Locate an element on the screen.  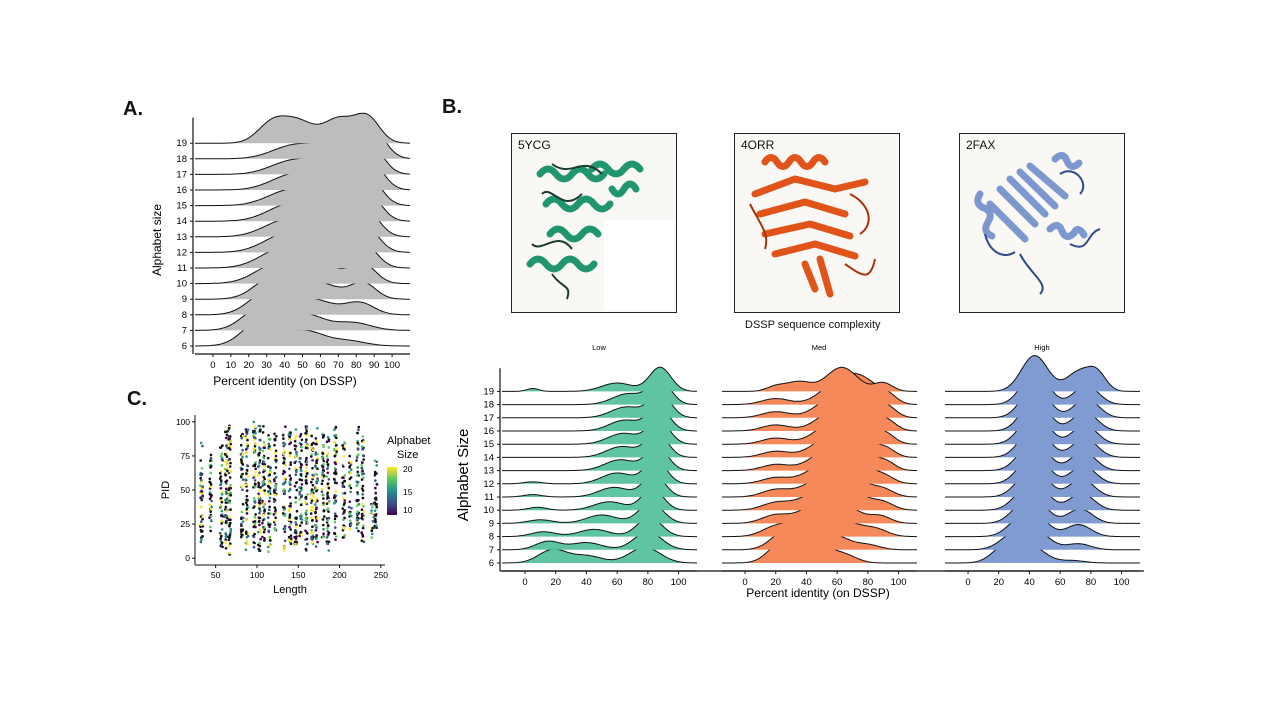
y-tick-label: 14 is located at coordinates (181, 221).